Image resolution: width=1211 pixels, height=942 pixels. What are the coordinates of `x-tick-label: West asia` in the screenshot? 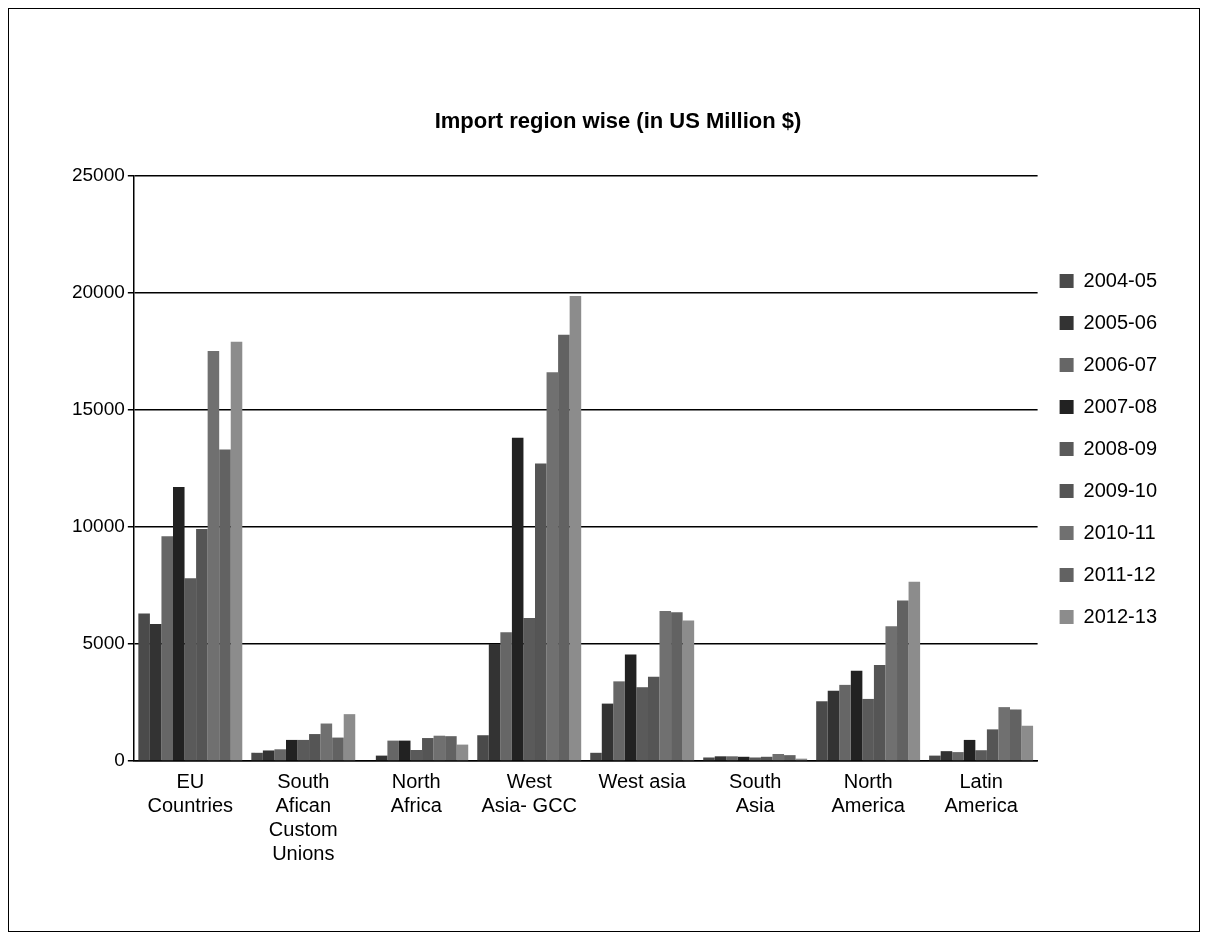 It's located at (642, 780).